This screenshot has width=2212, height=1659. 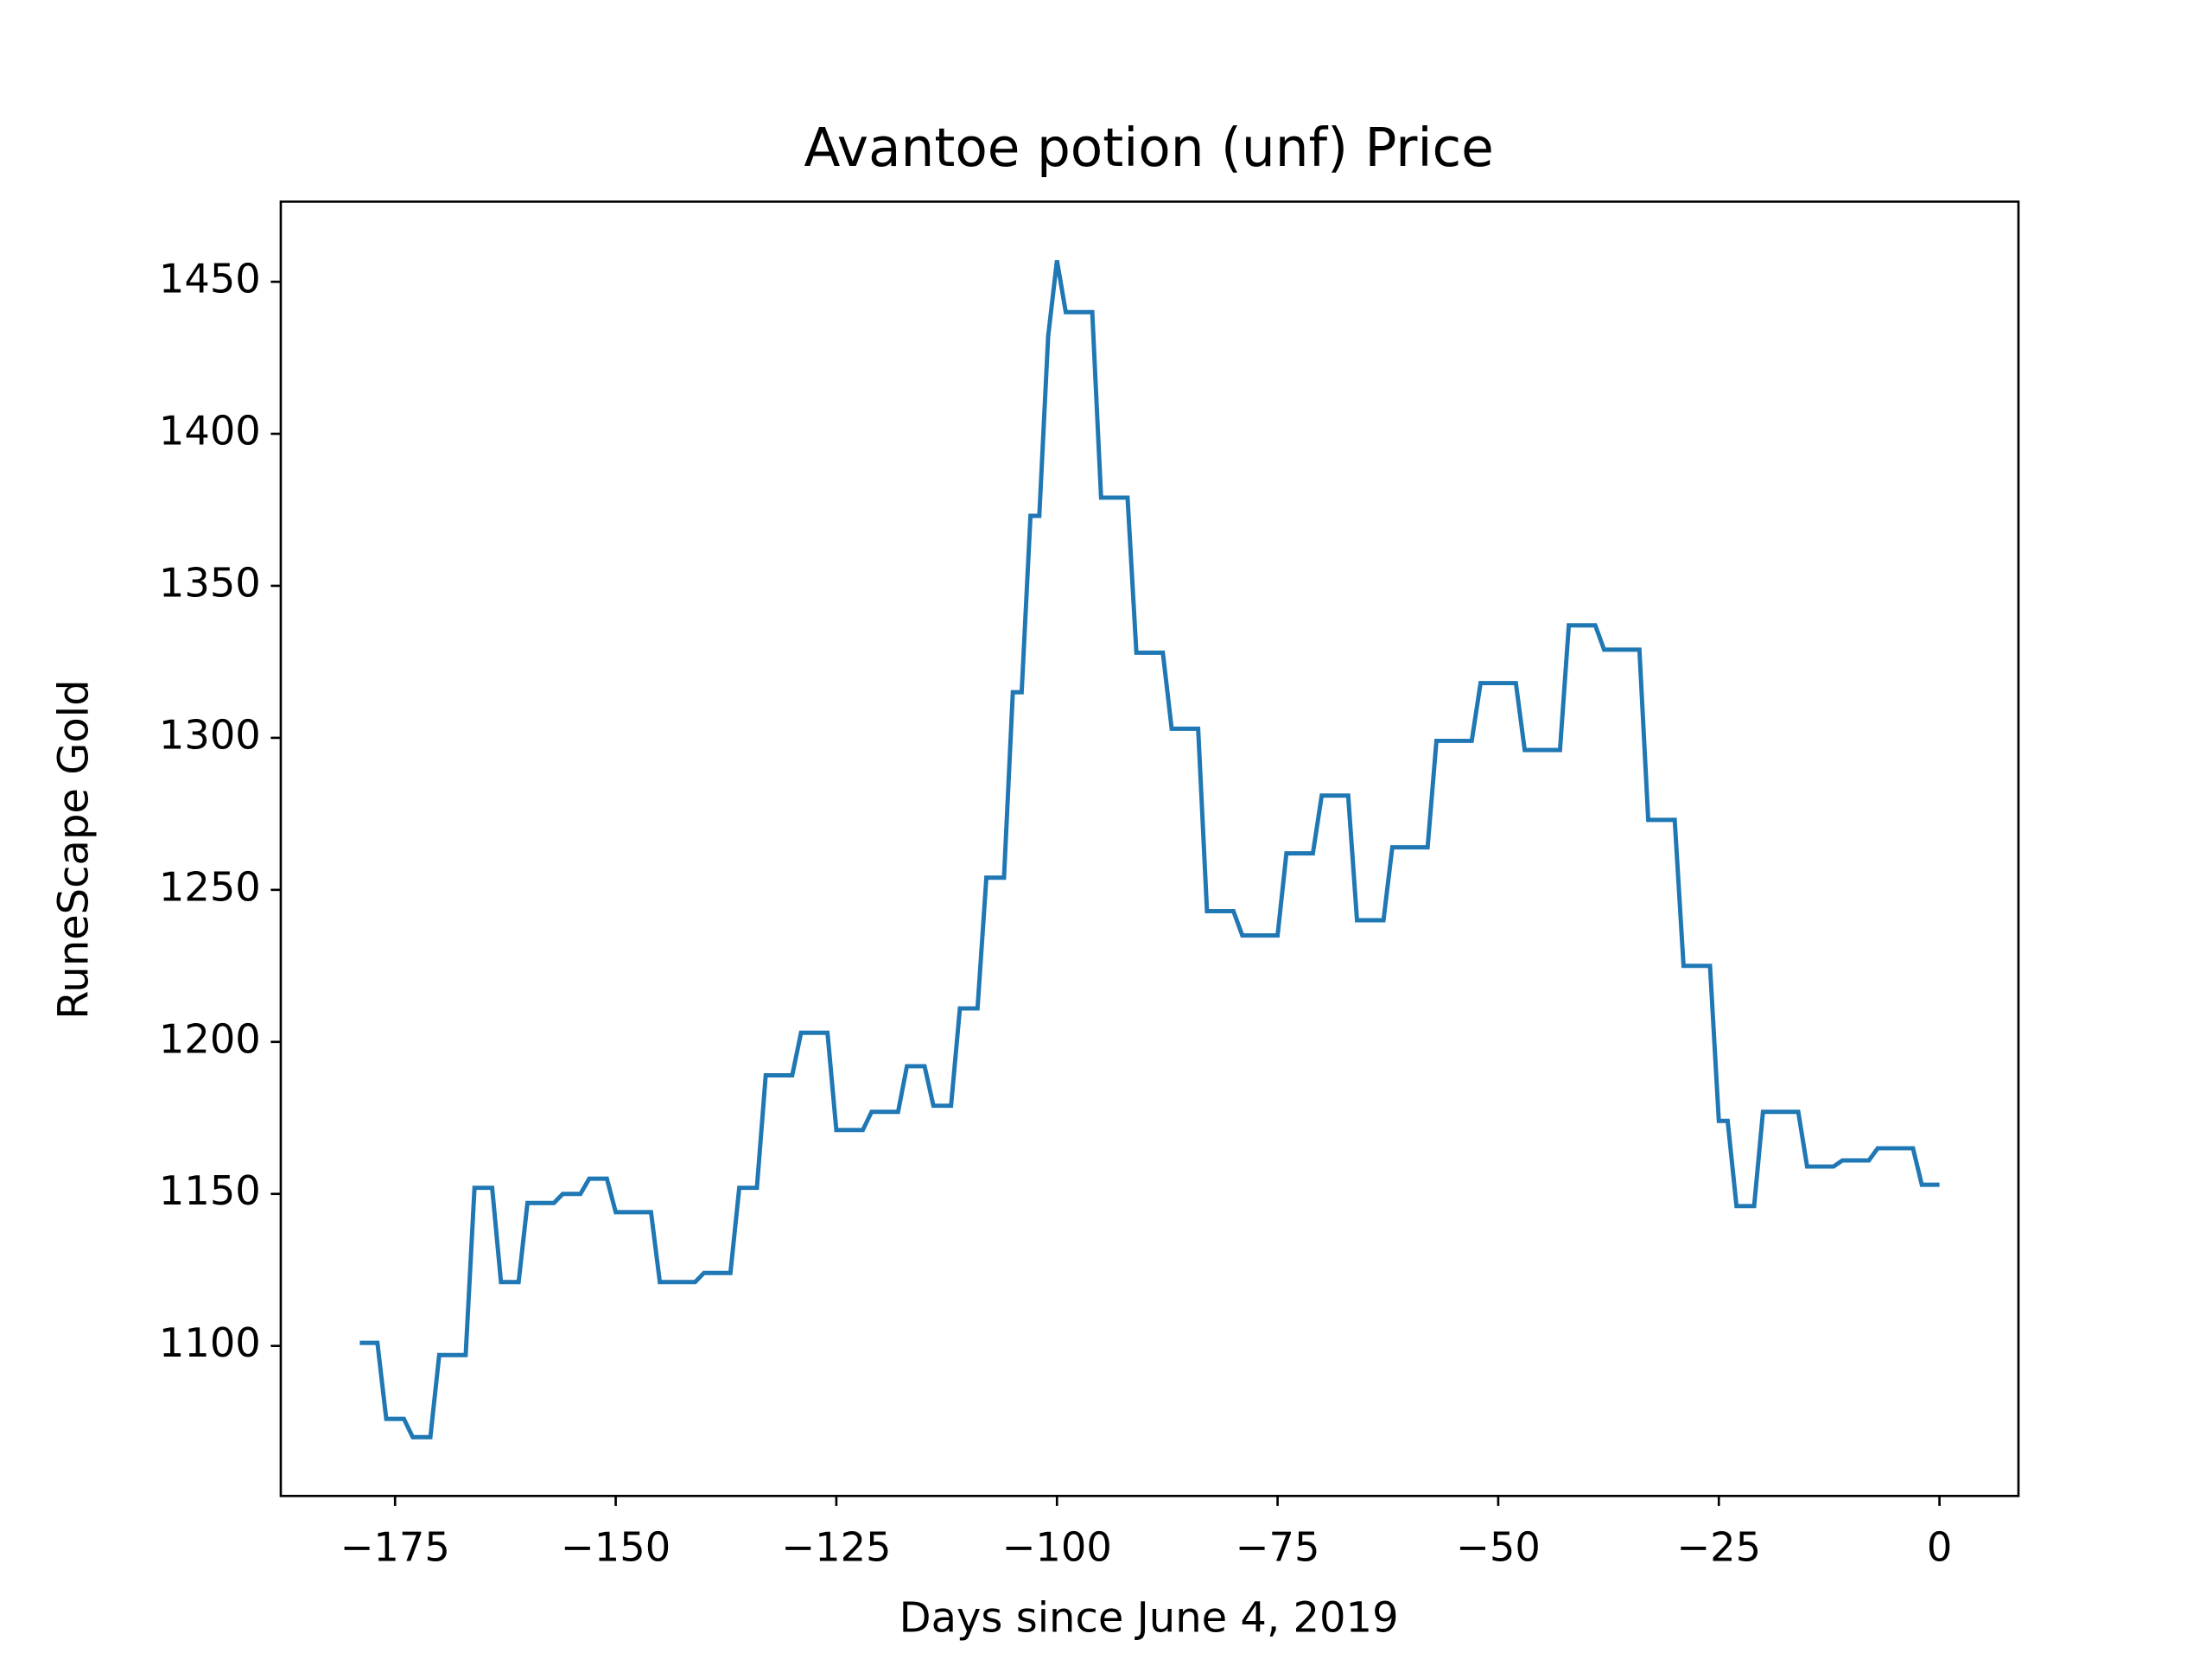 What do you see at coordinates (1149, 1617) in the screenshot?
I see `x-axis-label: Days since June 4, 2019` at bounding box center [1149, 1617].